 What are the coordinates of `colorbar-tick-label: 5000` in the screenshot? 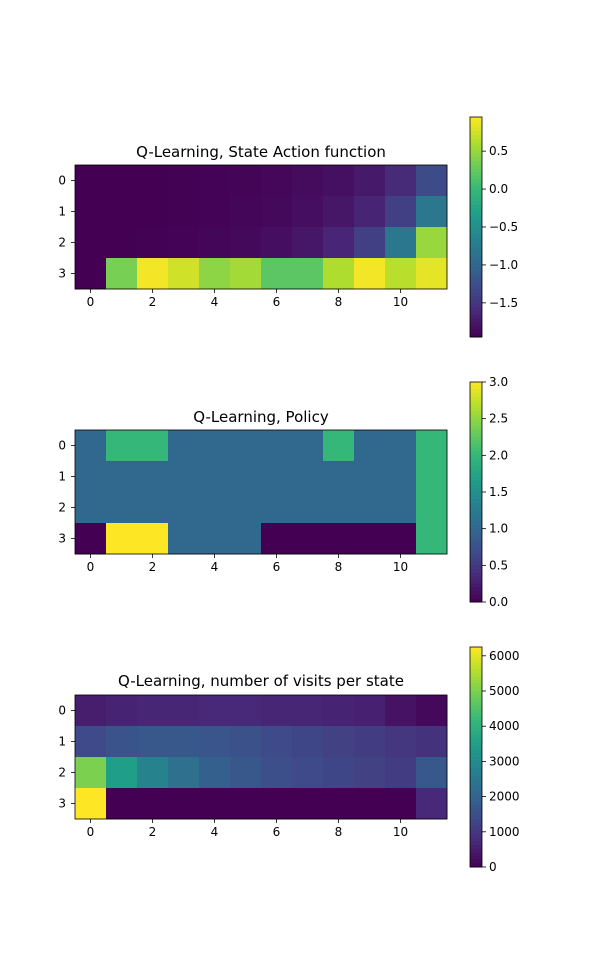 It's located at (504, 691).